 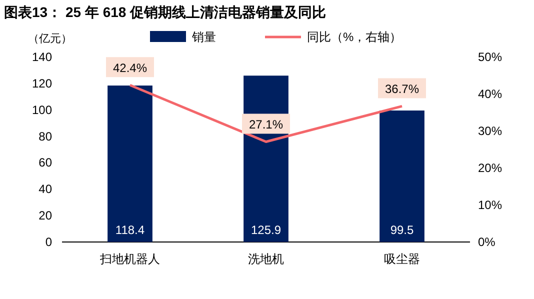 What do you see at coordinates (490, 57) in the screenshot?
I see `y2-tick-label: 50%` at bounding box center [490, 57].